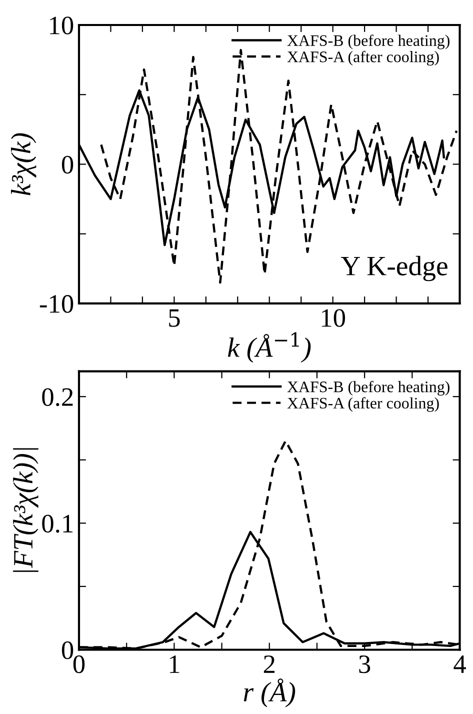 The height and width of the screenshot is (714, 473). I want to click on x-tick-label: 5, so click(174, 318).